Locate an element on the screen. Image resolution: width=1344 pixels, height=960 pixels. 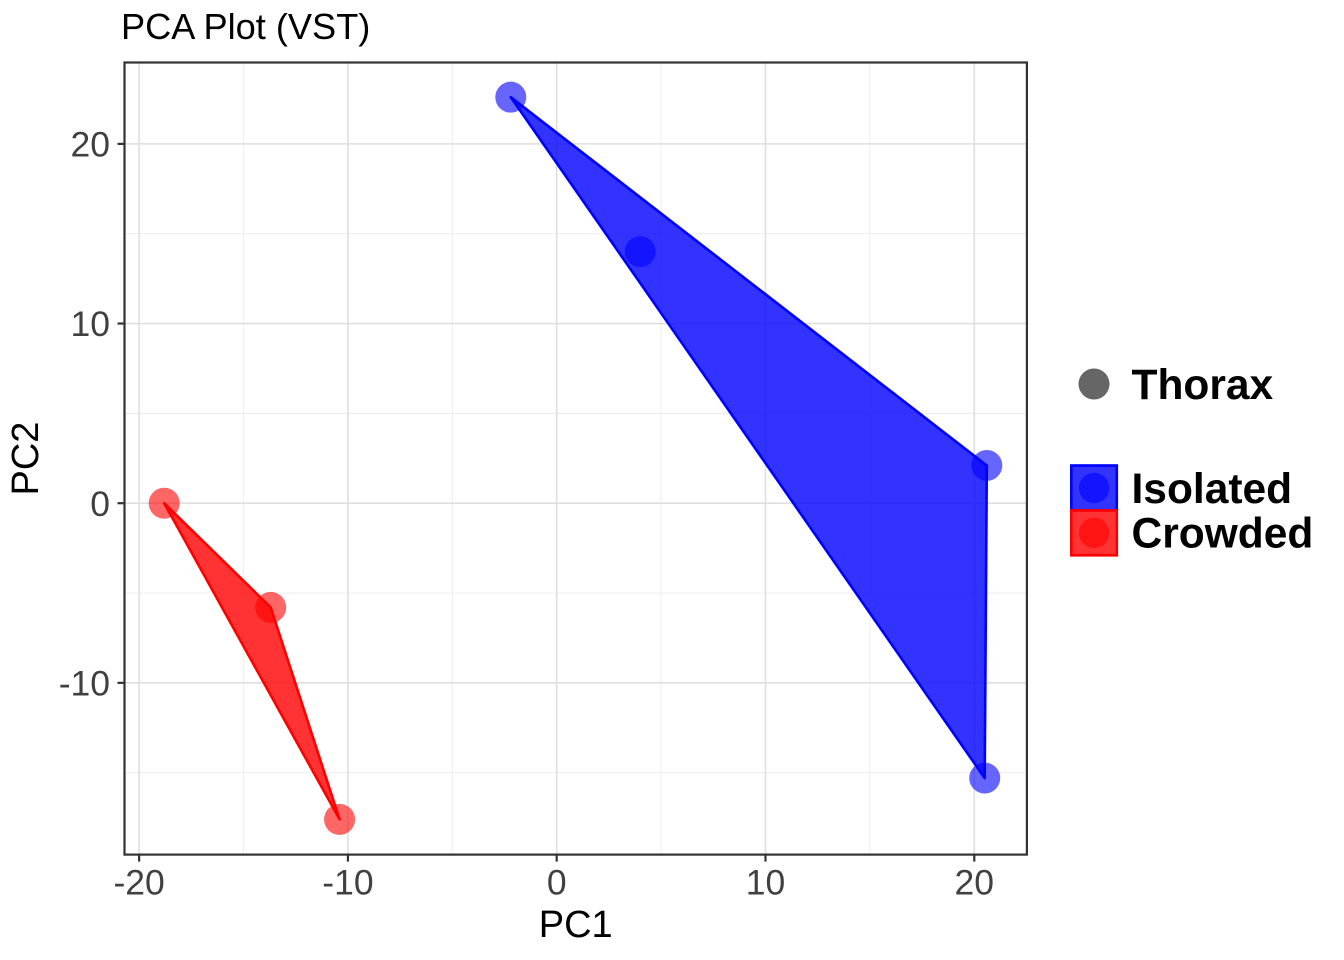
legend-label-thorax: Thorax is located at coordinates (1203, 385).